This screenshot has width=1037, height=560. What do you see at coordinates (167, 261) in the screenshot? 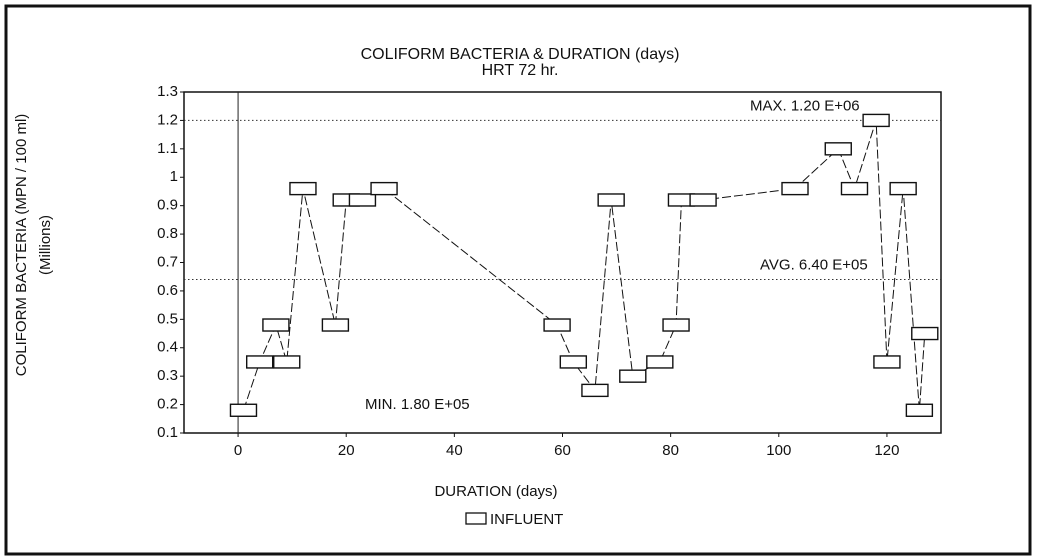
I see `y-tick-label: 0.7` at bounding box center [167, 261].